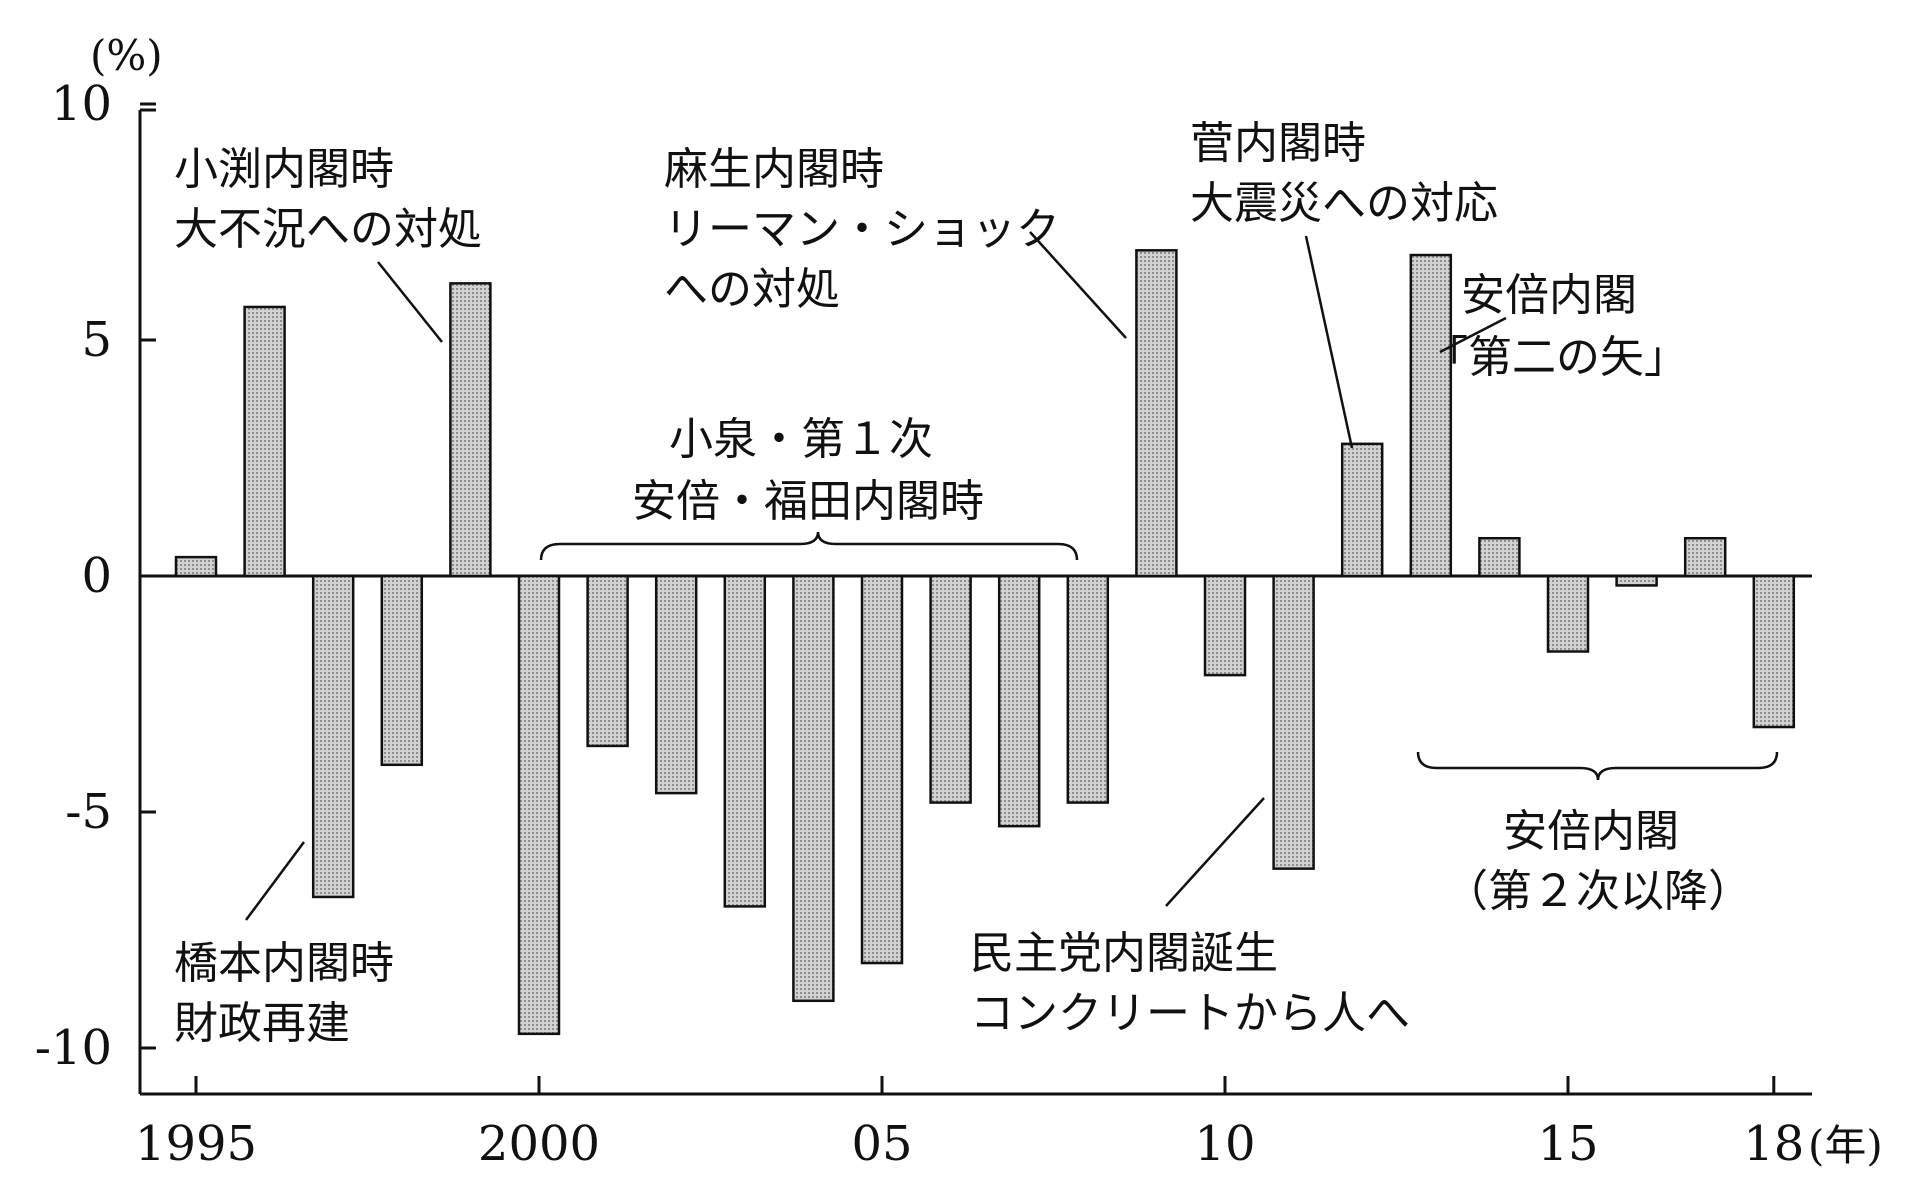  I want to click on y-tick-label: 5, so click(96, 340).